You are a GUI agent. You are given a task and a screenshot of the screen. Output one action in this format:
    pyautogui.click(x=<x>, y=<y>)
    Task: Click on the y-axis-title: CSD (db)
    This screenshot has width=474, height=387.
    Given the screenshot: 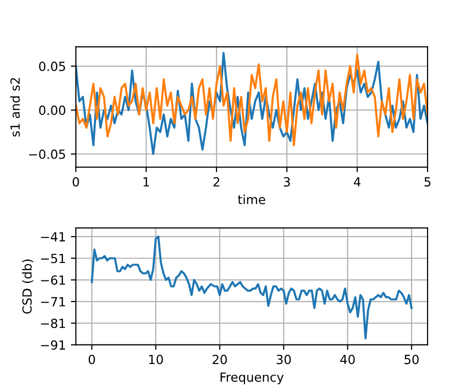 What is the action you would take?
    pyautogui.click(x=28, y=287)
    